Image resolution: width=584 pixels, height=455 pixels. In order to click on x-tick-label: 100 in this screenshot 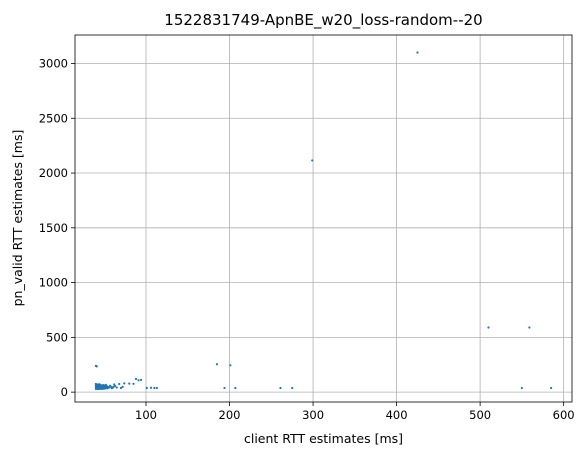, I will do `click(146, 415)`.